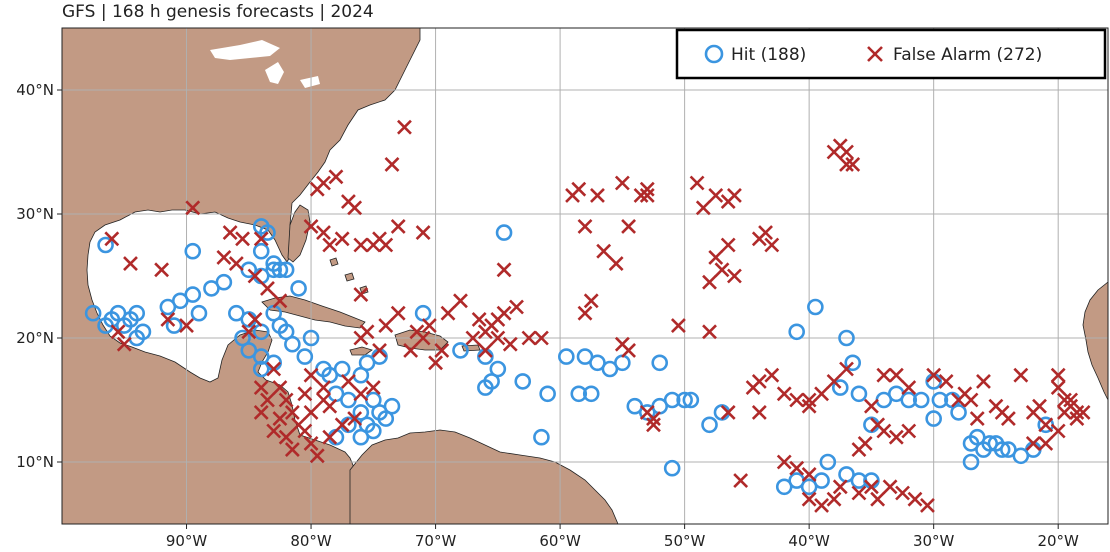 Image resolution: width=1110 pixels, height=552 pixels. Describe the element at coordinates (891, 54) in the screenshot. I see `legend-box` at that location.